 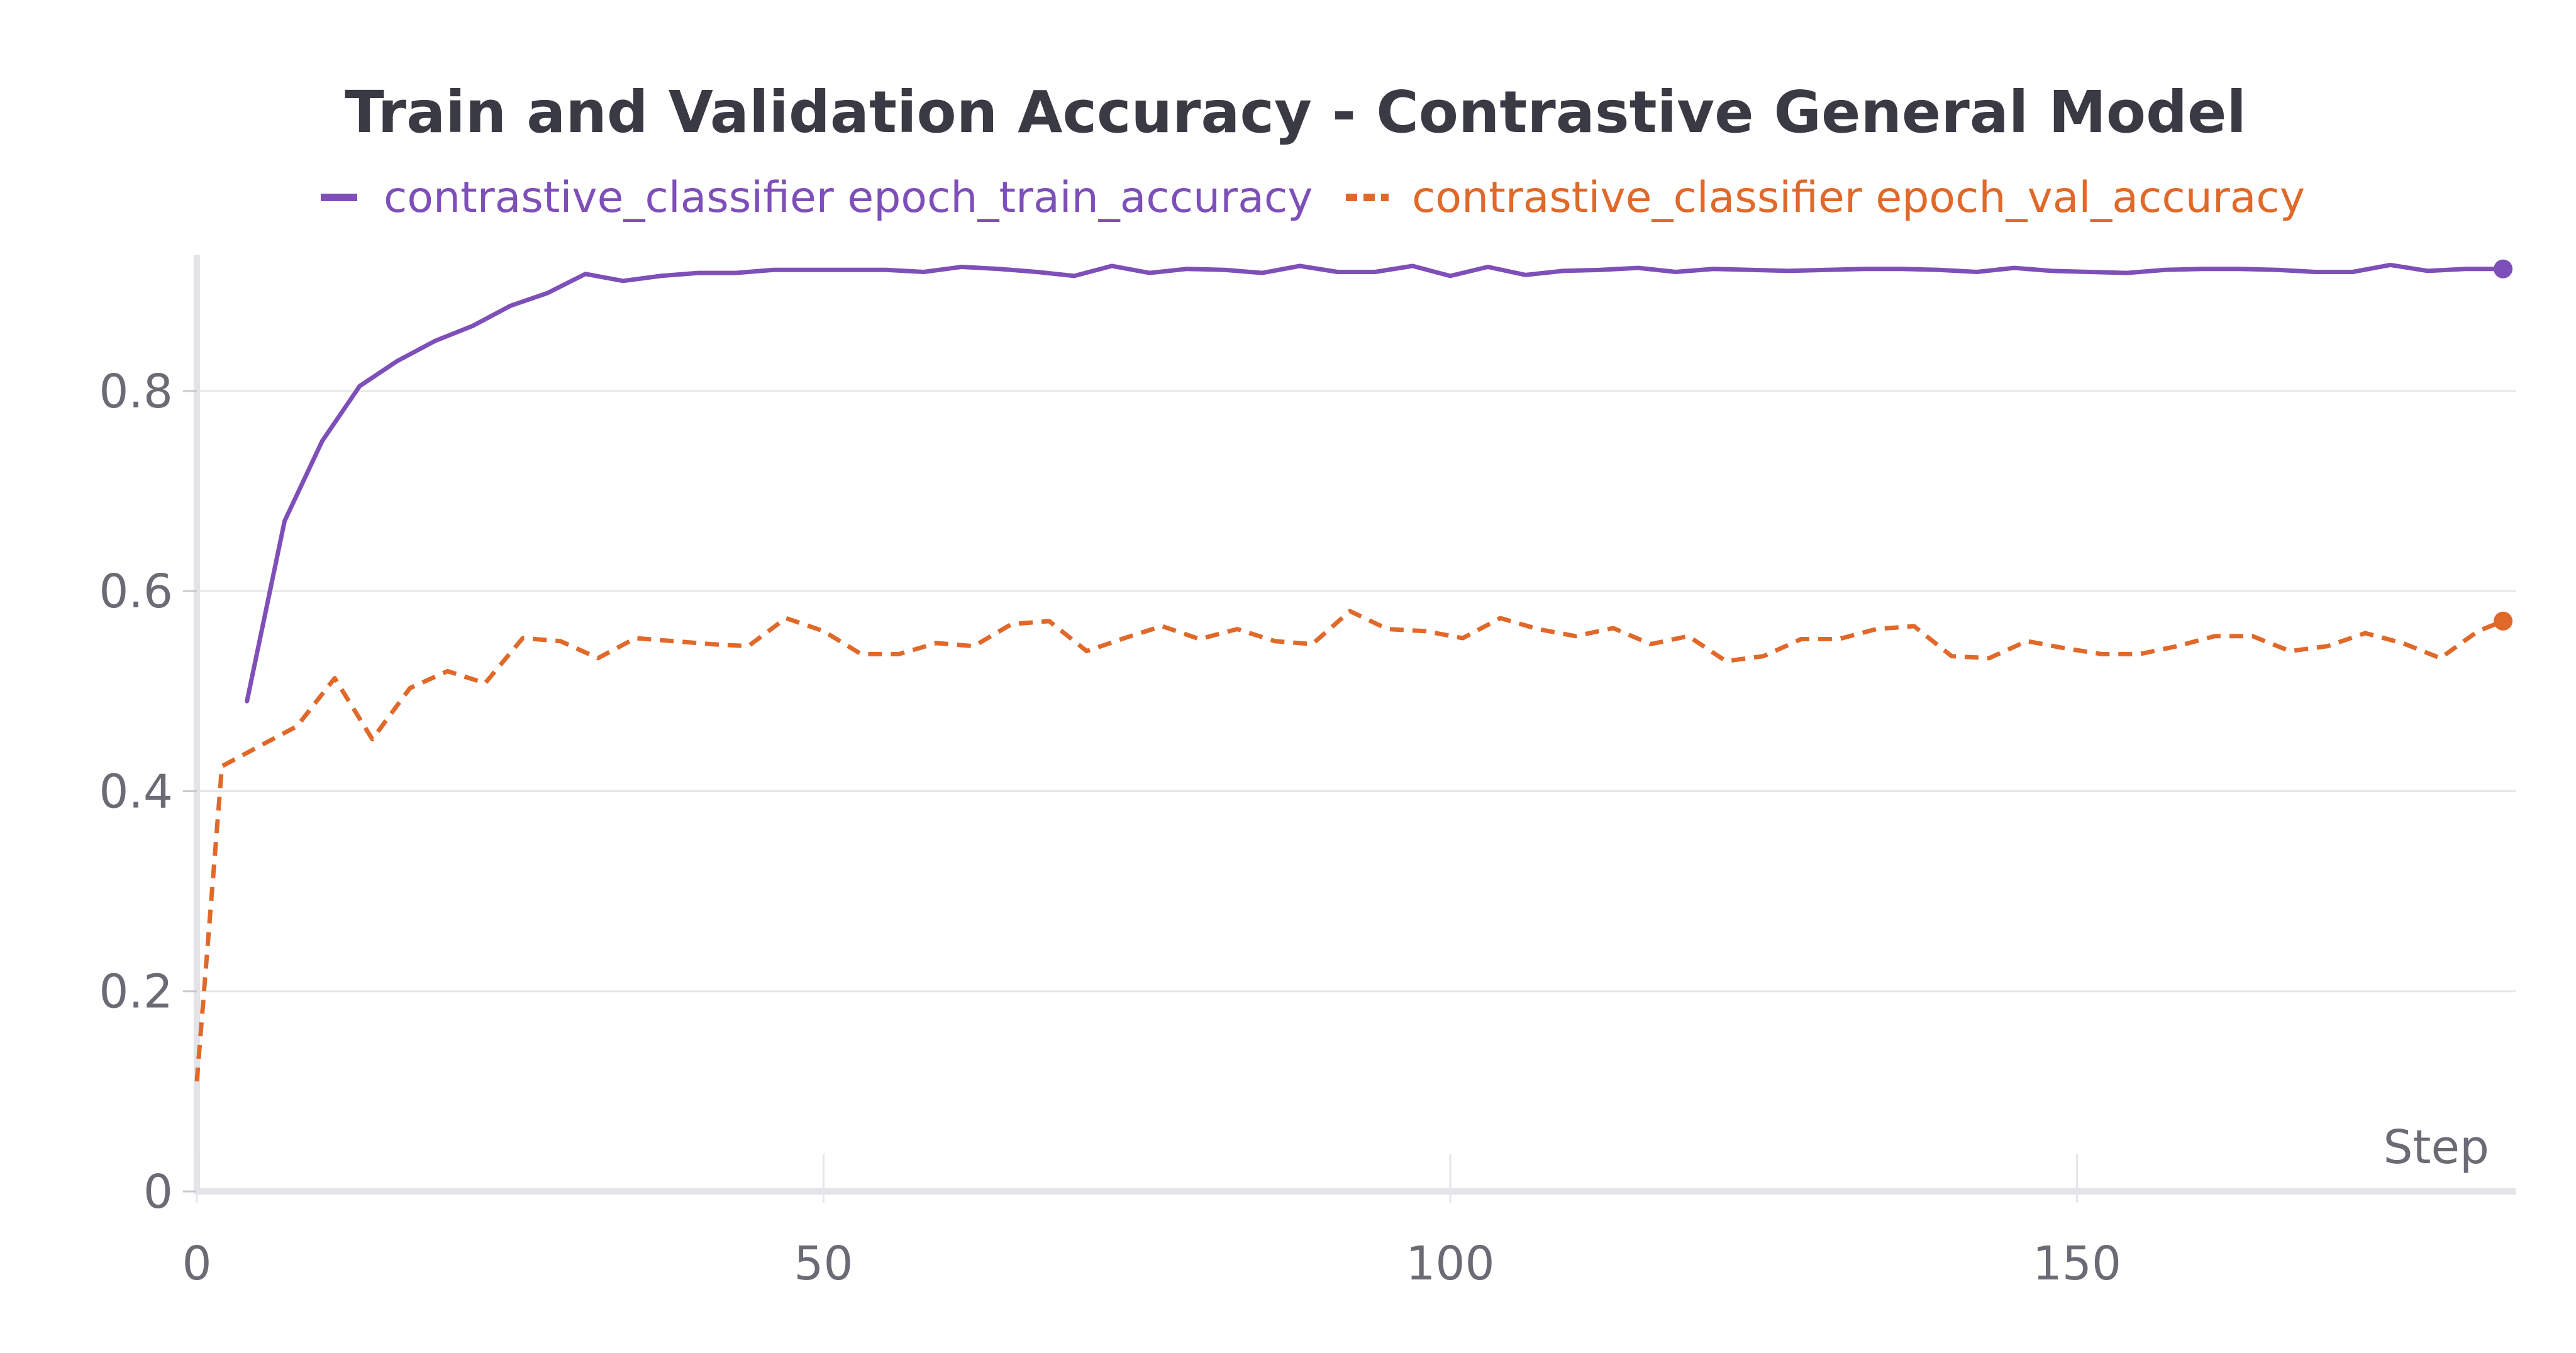 I want to click on x-tick-label: 100, so click(x=1450, y=1264).